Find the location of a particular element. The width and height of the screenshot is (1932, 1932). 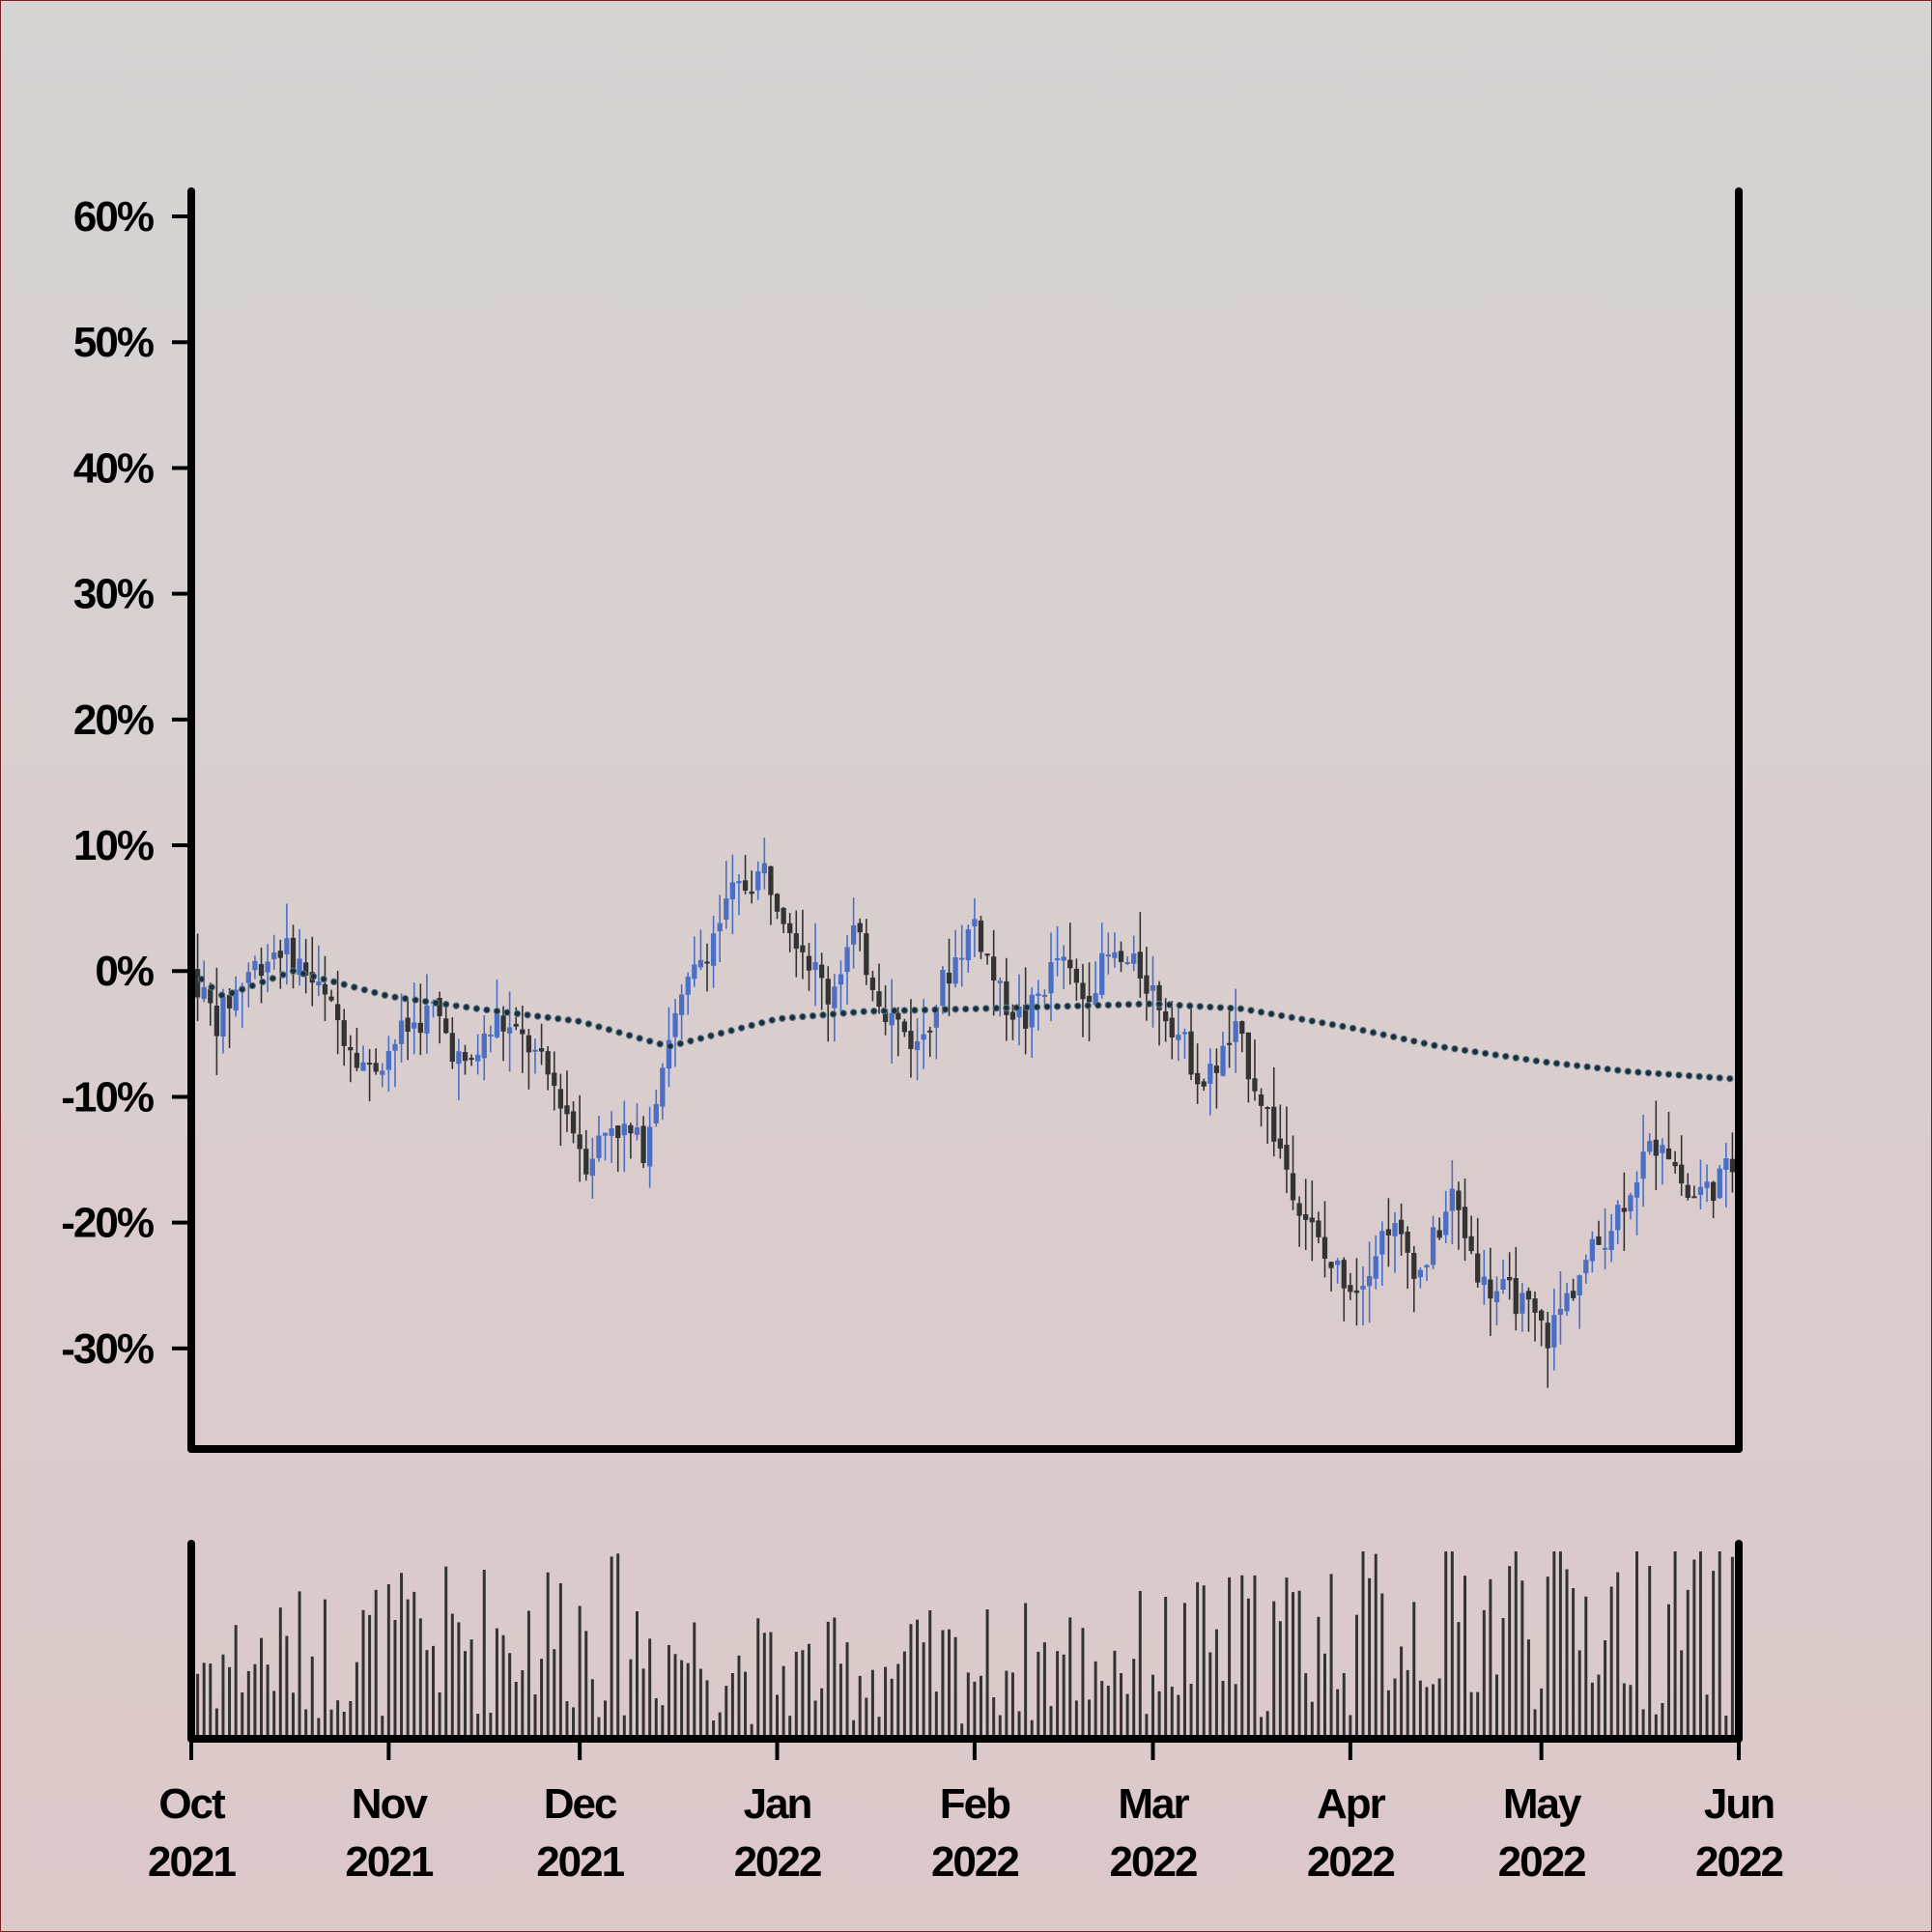

x-tick-month: May is located at coordinates (1542, 1804).